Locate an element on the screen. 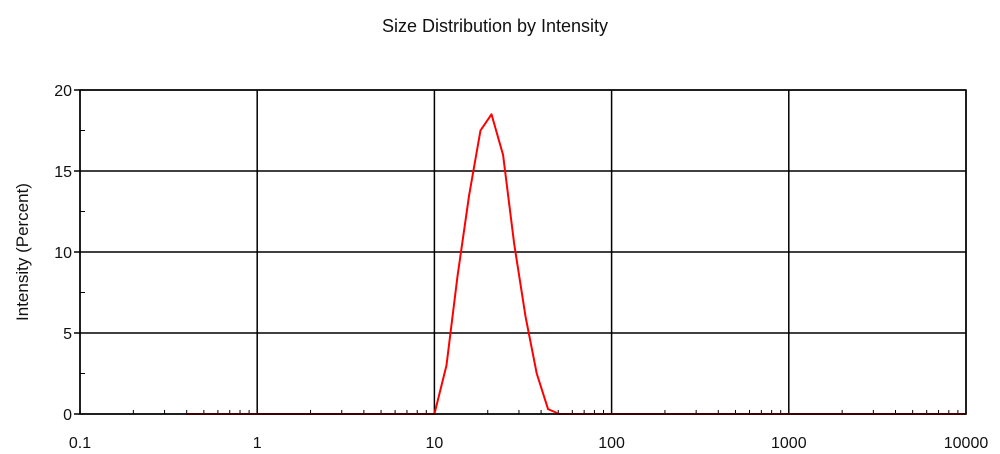 The width and height of the screenshot is (1000, 454). x-tick-label-0: 0.1 is located at coordinates (80, 443).